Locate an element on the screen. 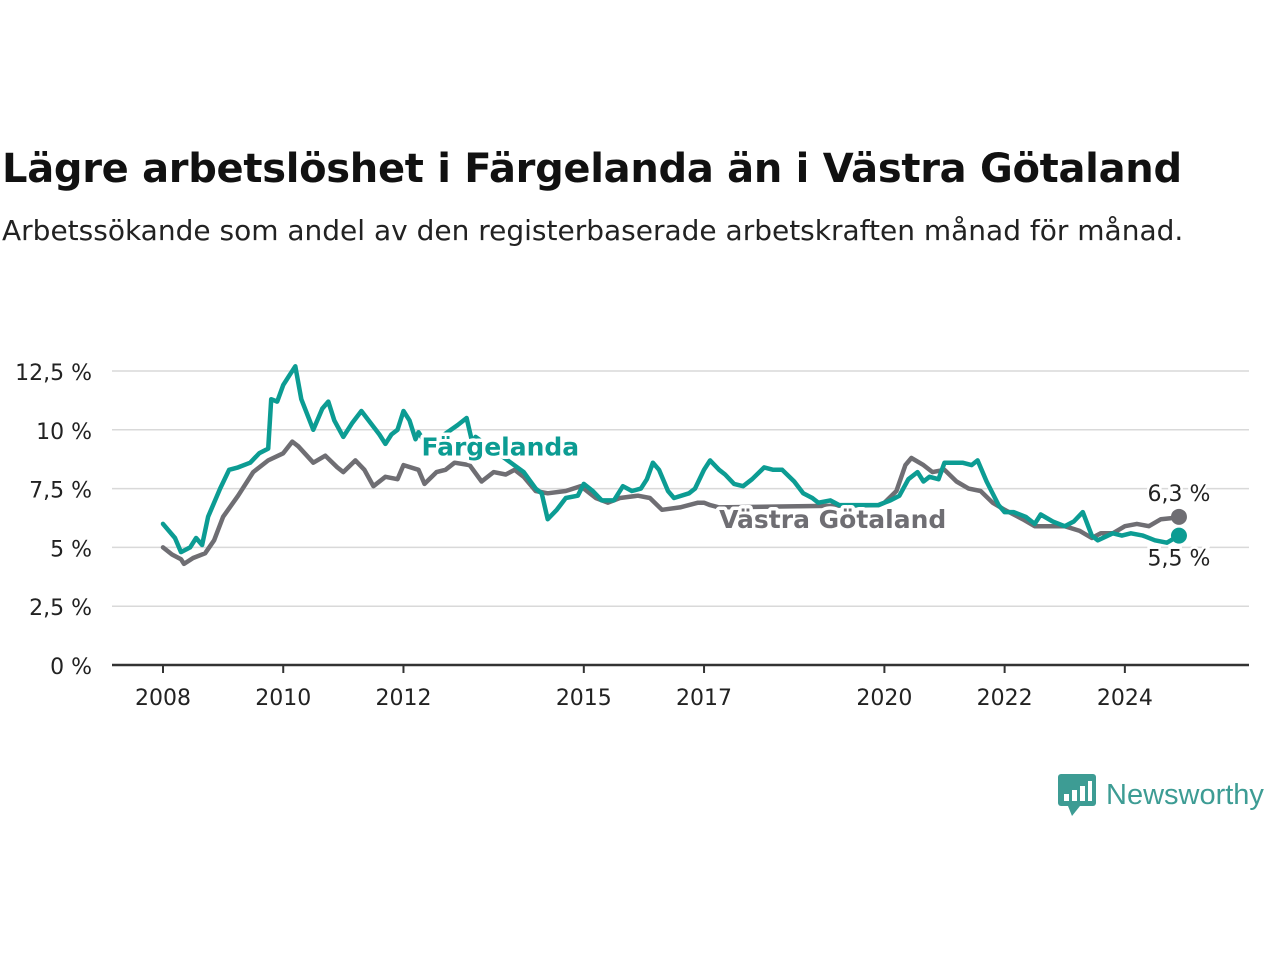 The image size is (1280, 960). x-tick-label: 2024 is located at coordinates (1125, 698).